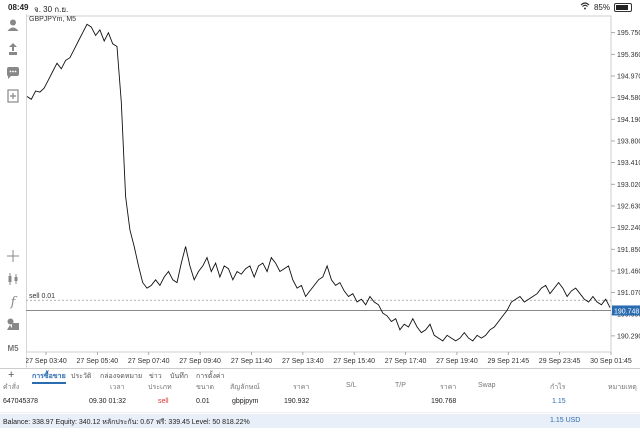 The image size is (640, 447). Describe the element at coordinates (13, 191) in the screenshot. I see `left-toolbar: f M5` at that location.